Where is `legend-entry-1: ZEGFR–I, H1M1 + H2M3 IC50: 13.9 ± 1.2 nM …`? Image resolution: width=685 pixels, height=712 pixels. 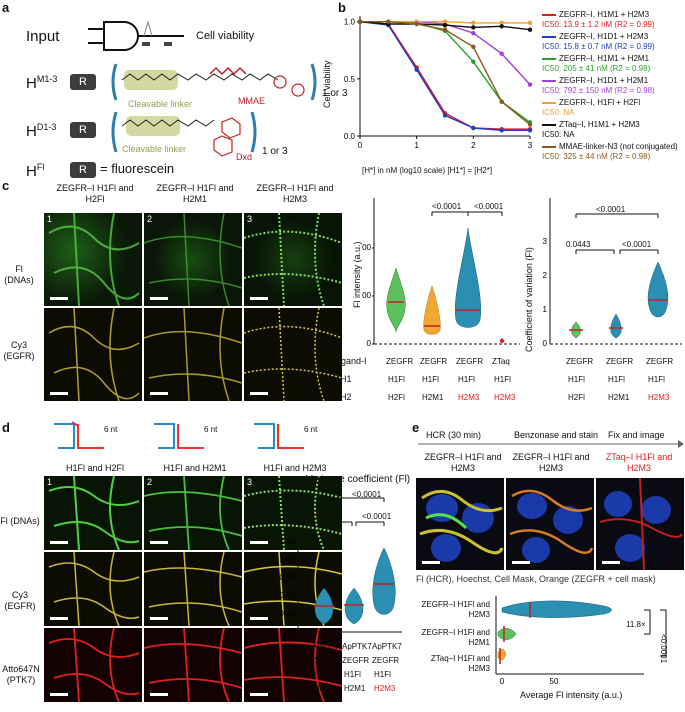
legend-entry-1: ZEGFR–I, H1M1 + H2M3 IC50: 13.9 ± 1.2 nM … is located at coordinates (613, 20).